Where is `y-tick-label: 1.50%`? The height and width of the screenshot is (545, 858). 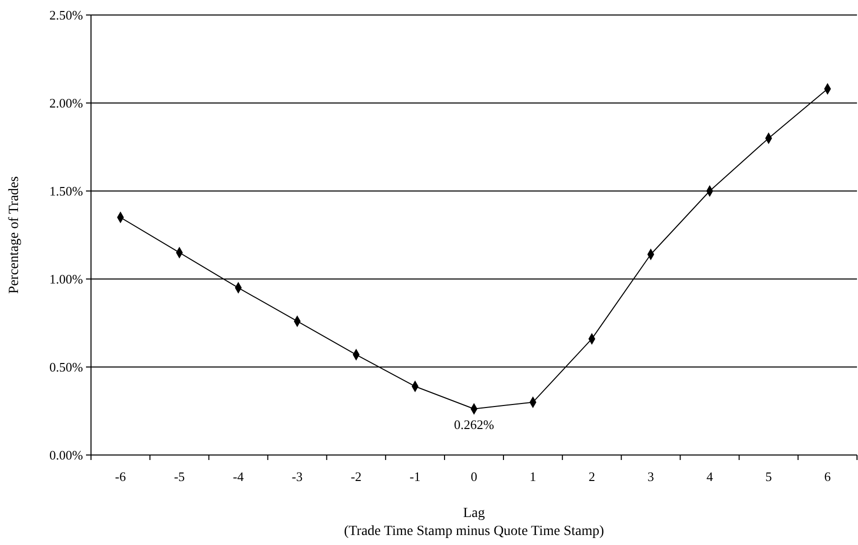 y-tick-label: 1.50% is located at coordinates (66, 191).